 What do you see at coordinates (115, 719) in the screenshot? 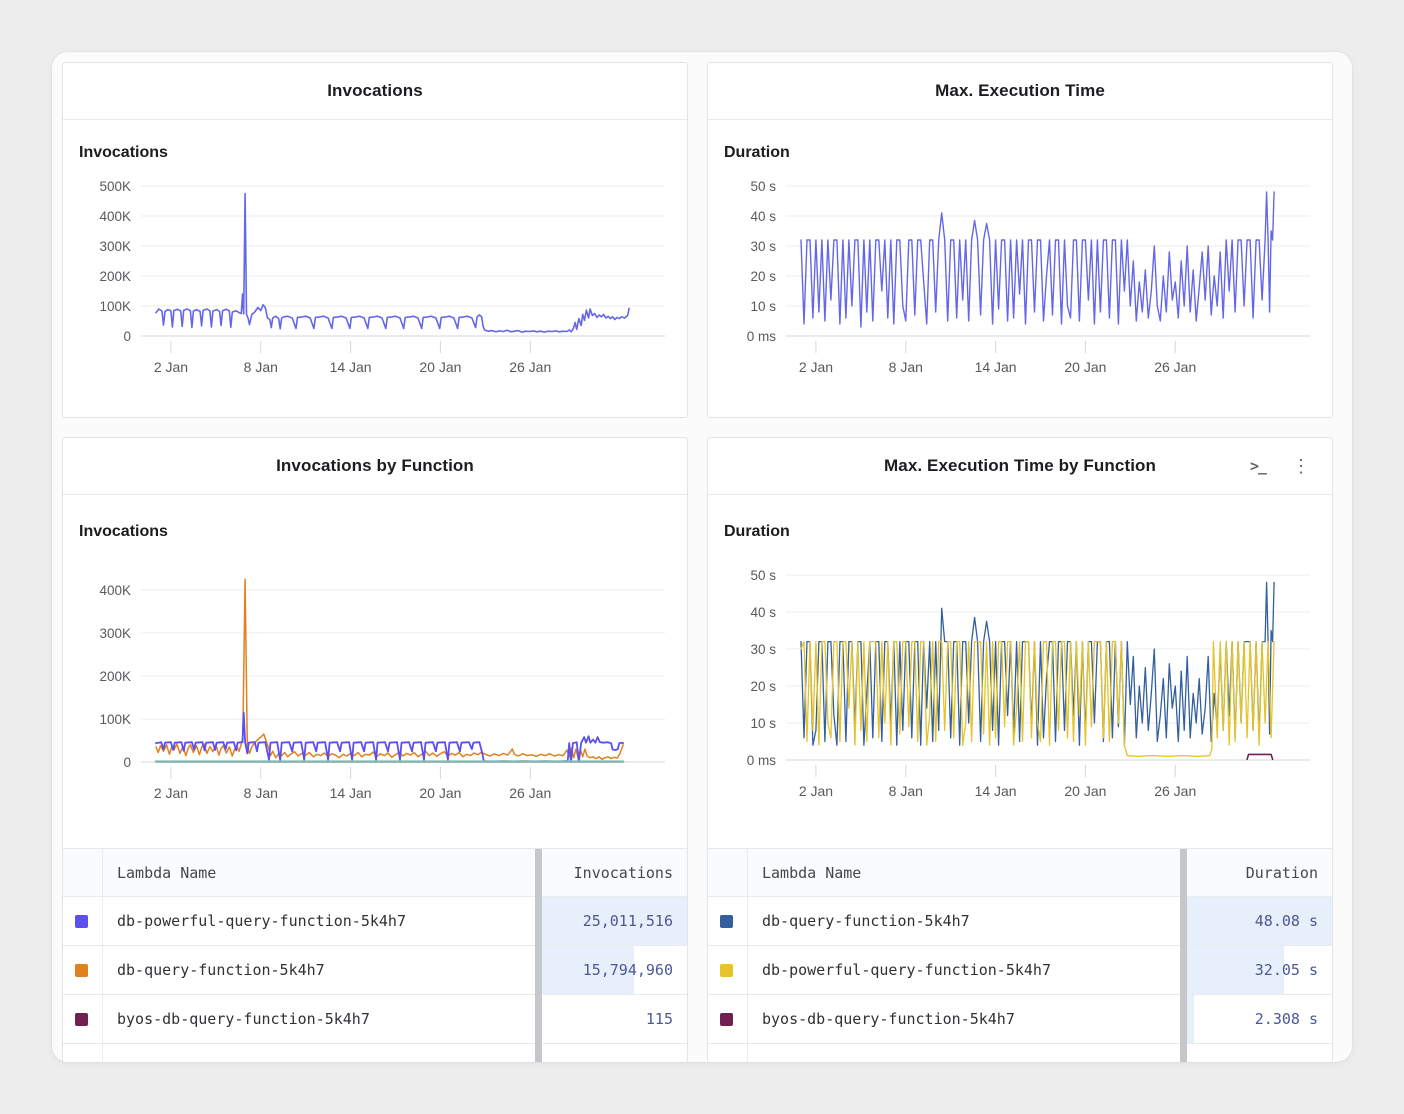
I see `y-axis-tick-label: 100K` at bounding box center [115, 719].